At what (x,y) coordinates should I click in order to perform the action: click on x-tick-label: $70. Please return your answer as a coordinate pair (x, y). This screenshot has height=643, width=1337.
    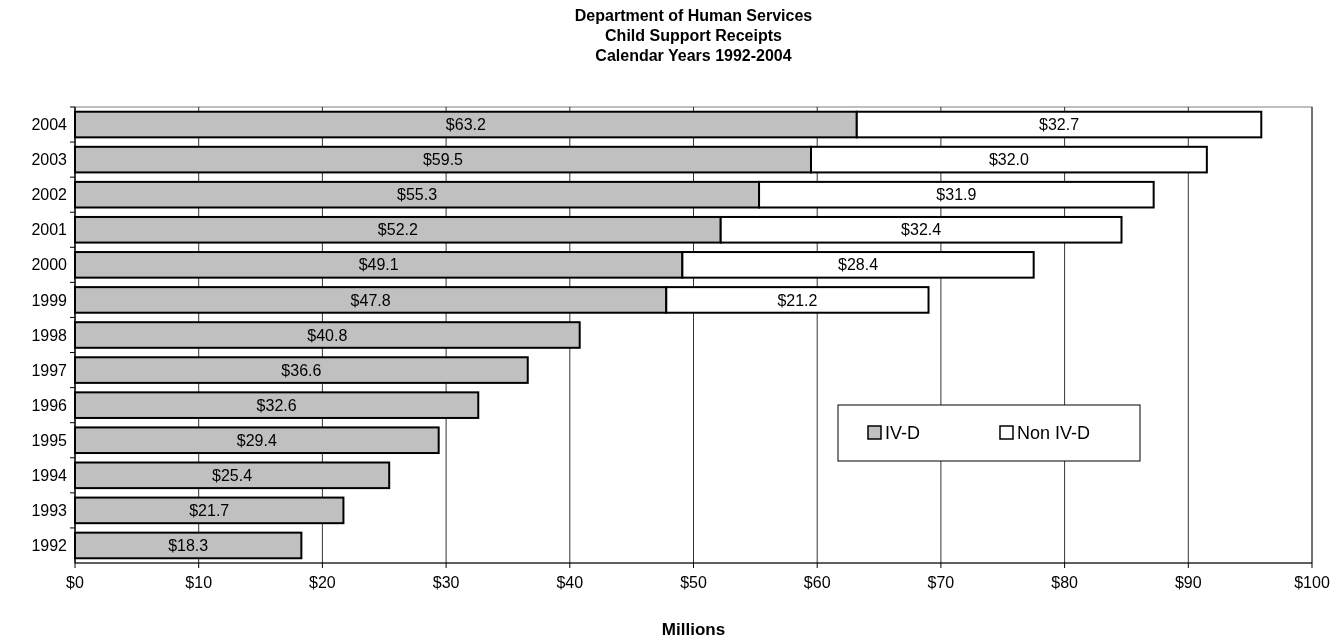
    Looking at the image, I should click on (941, 582).